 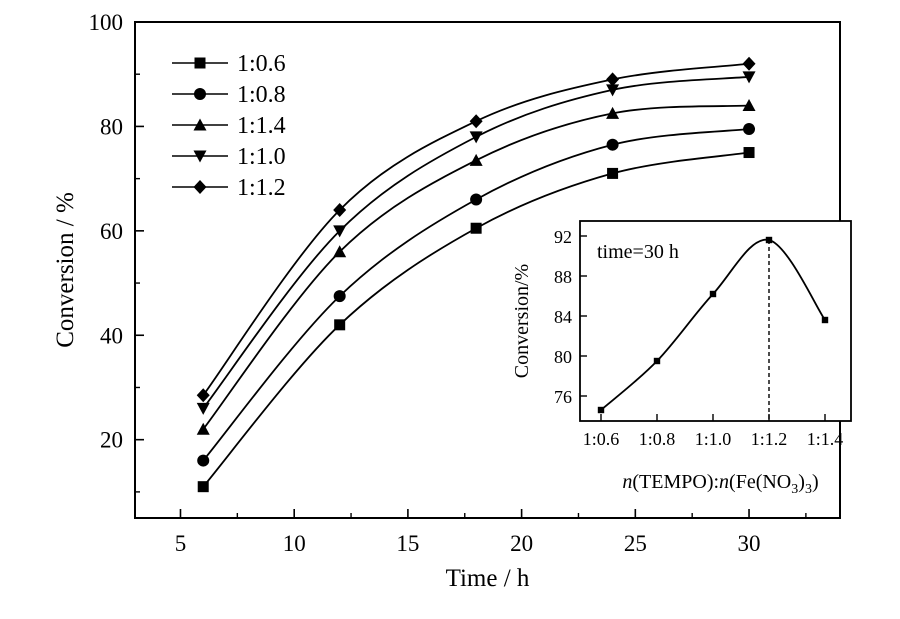 What do you see at coordinates (815, 482) in the screenshot?
I see `inset-x-title-end: )` at bounding box center [815, 482].